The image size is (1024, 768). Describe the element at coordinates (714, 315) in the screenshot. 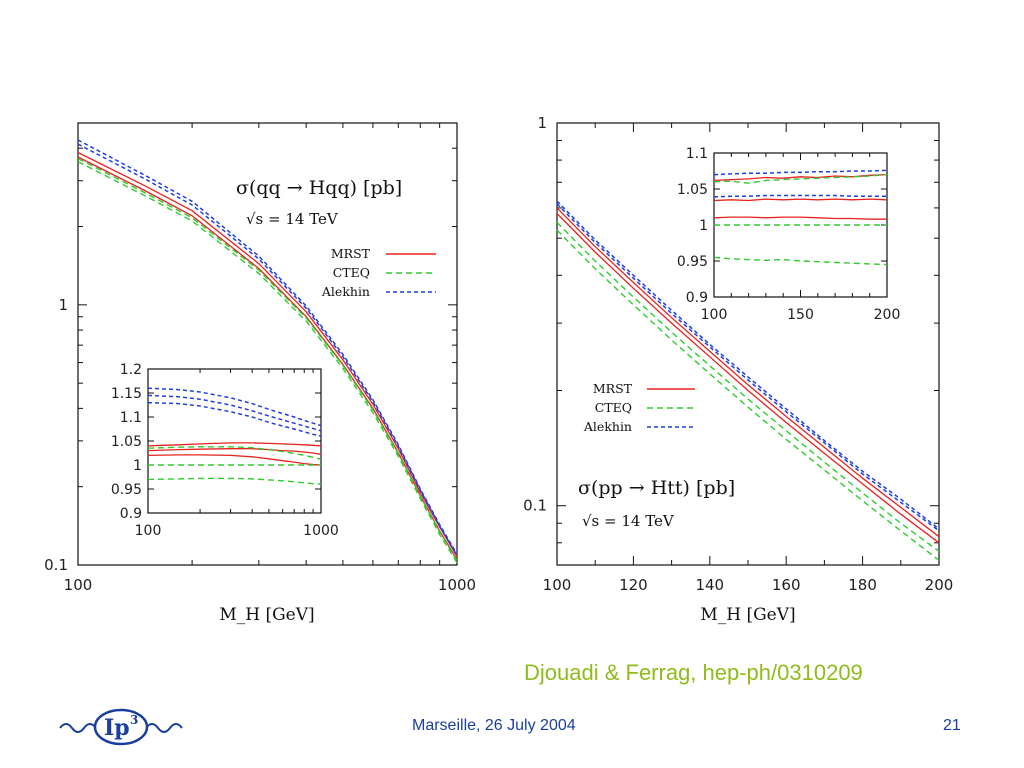

I see `right-inset-x-tick-label: 100` at that location.